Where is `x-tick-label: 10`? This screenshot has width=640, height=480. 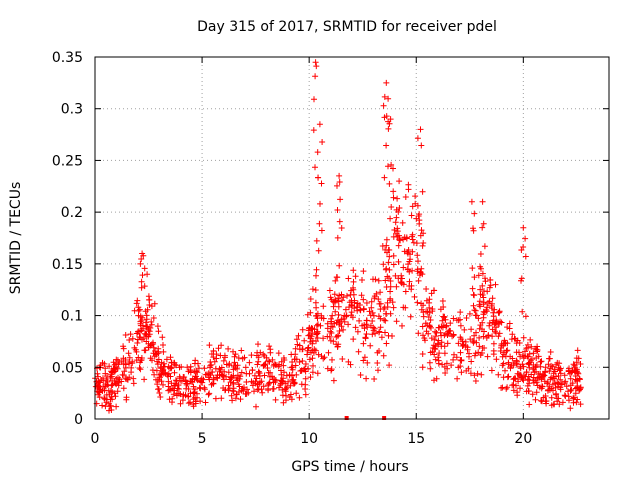 x-tick-label: 10 is located at coordinates (309, 439).